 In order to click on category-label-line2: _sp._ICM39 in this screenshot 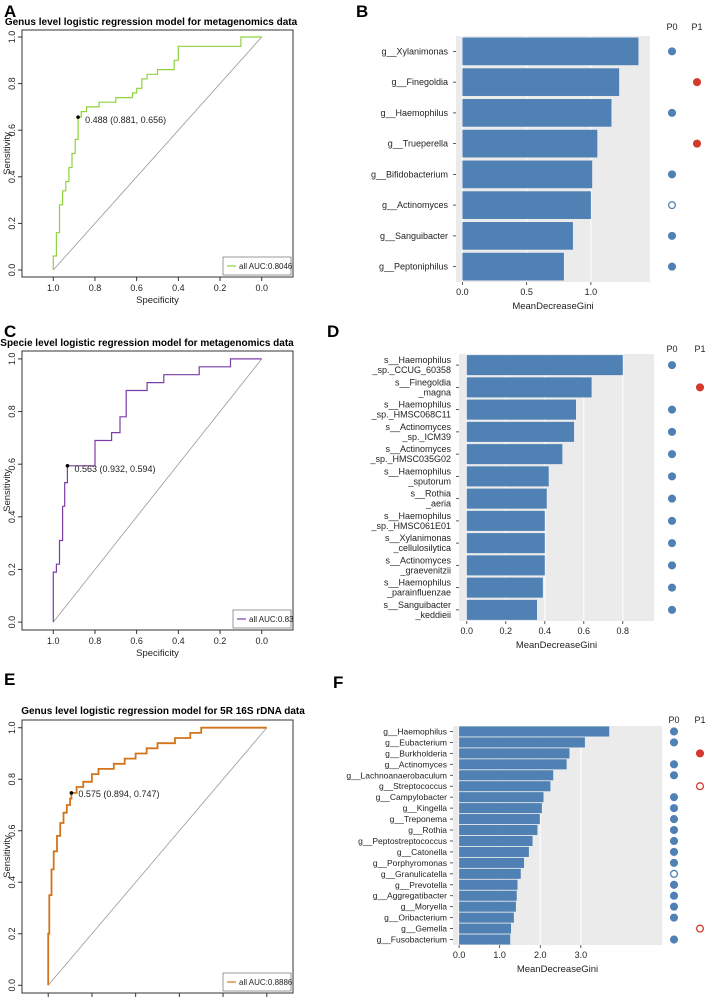, I will do `click(426, 437)`.